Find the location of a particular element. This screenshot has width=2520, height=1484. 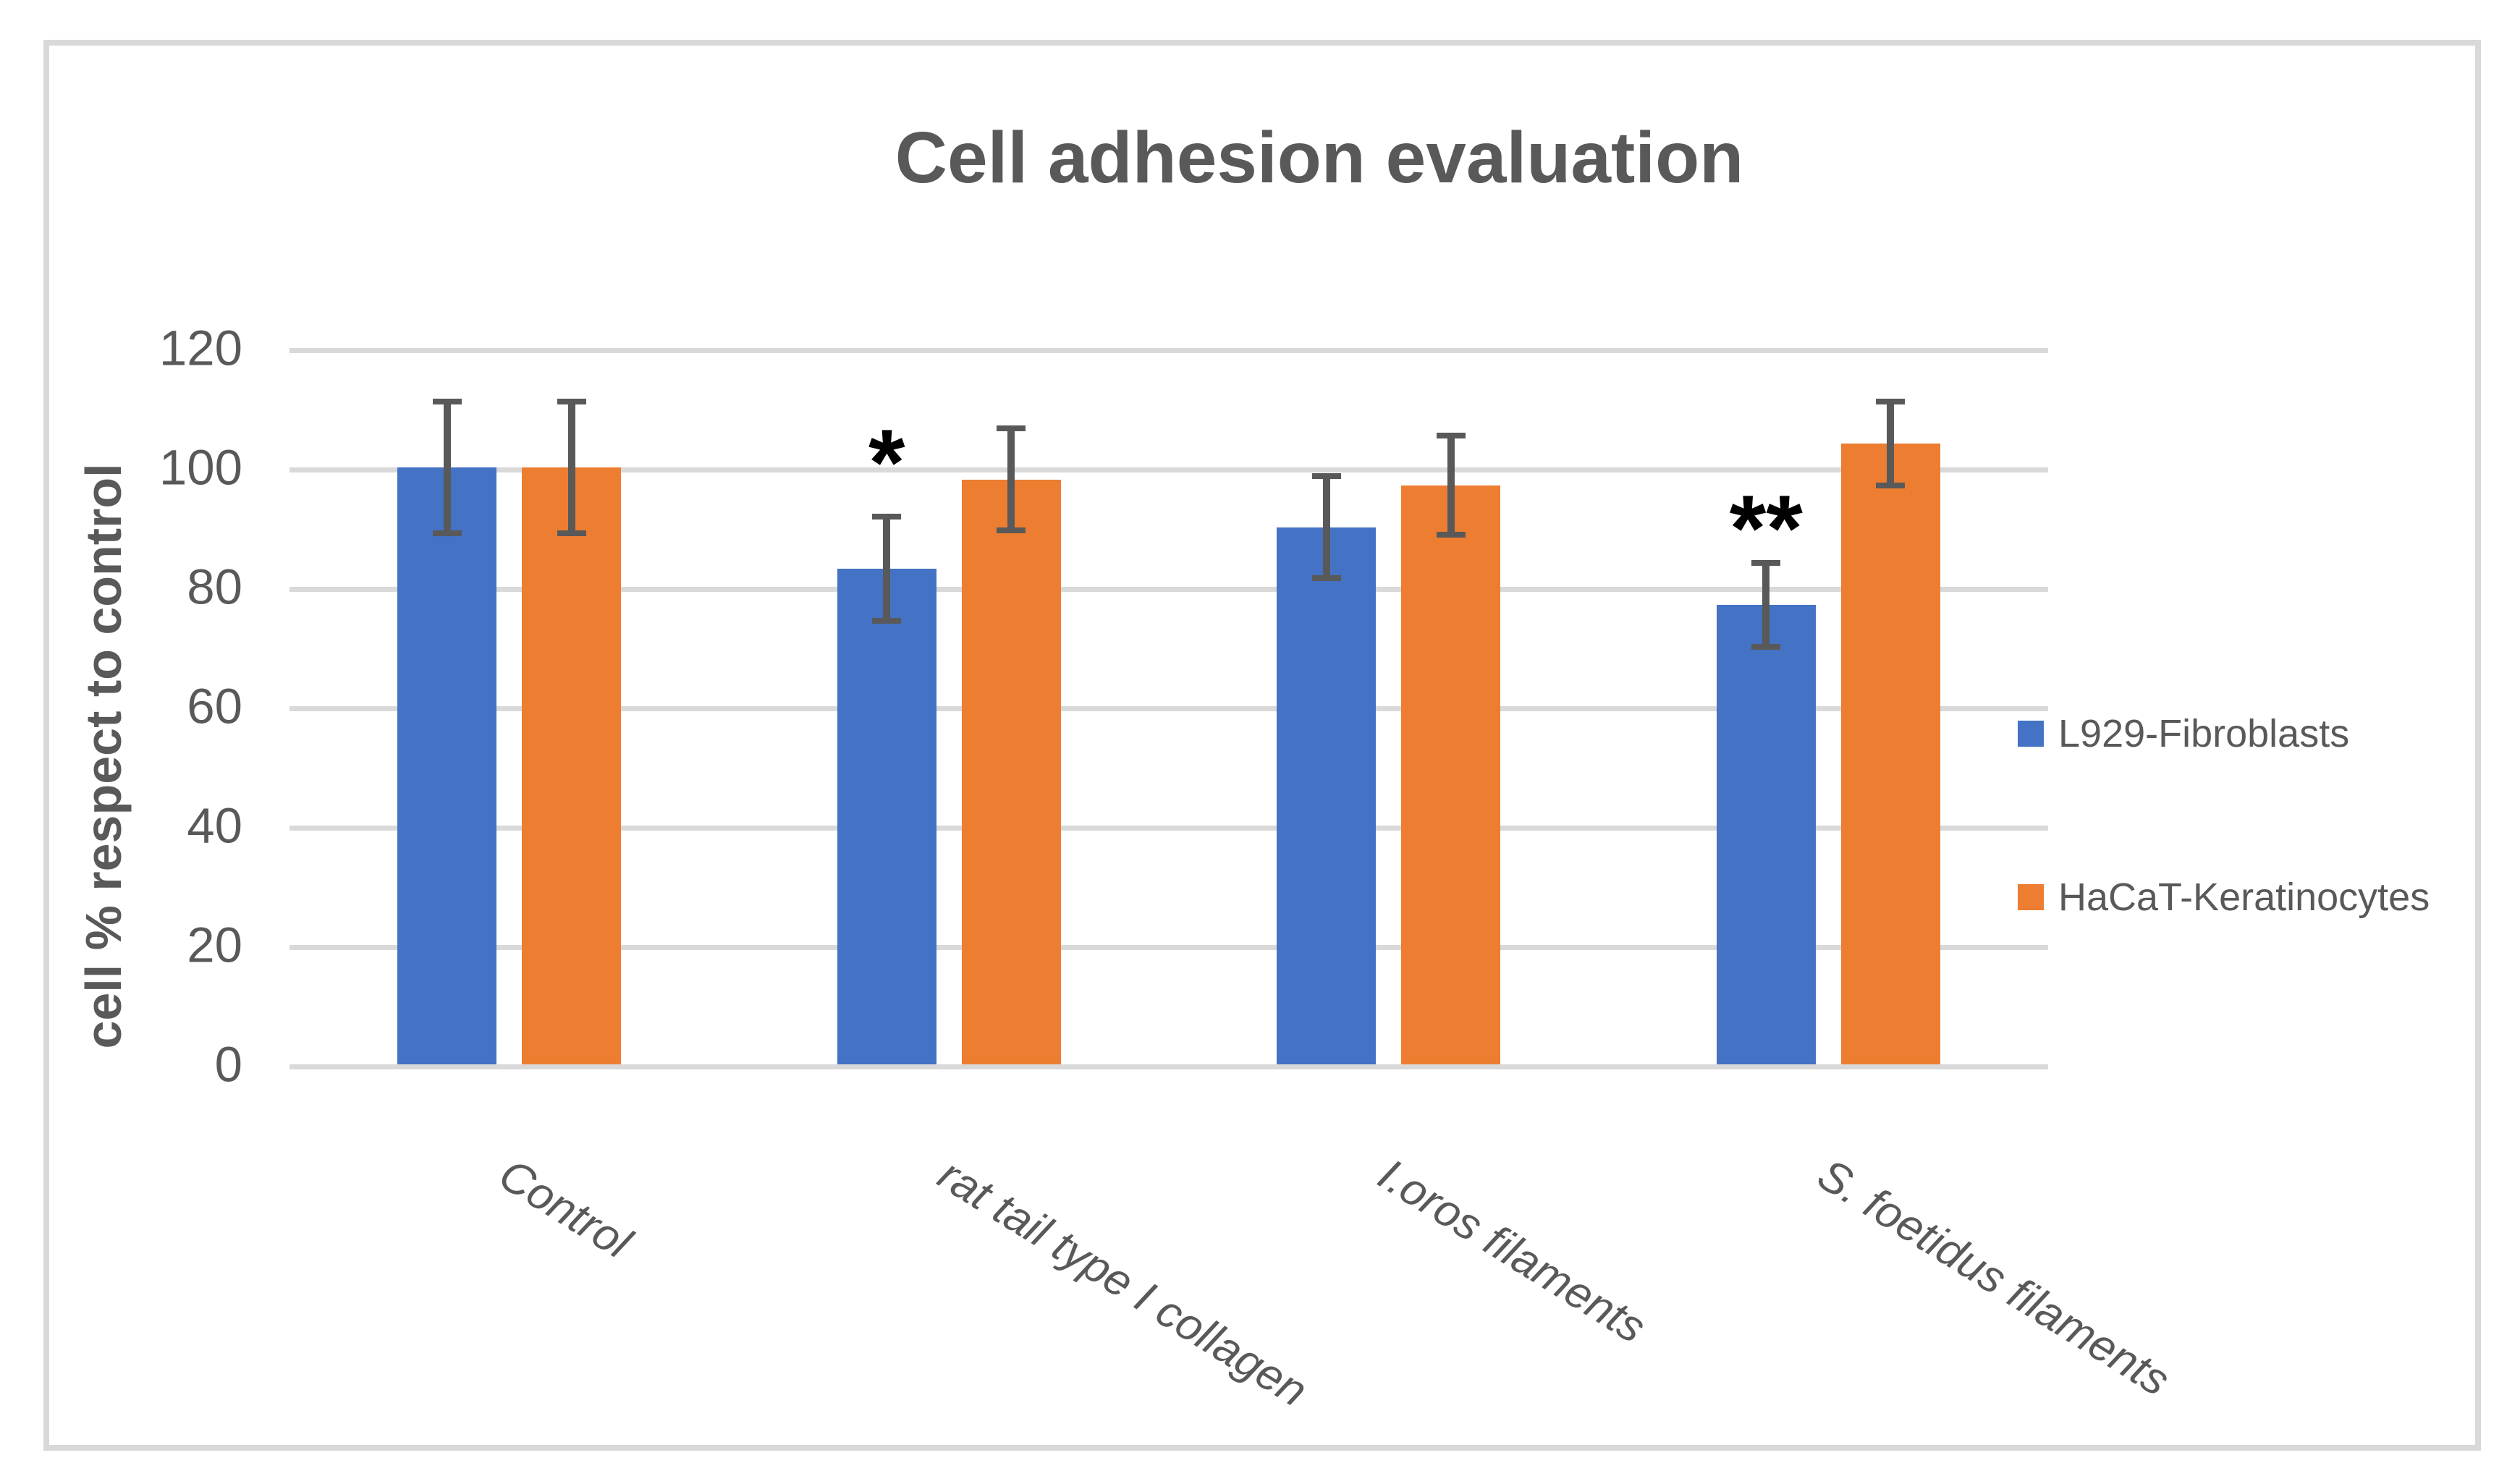

y-tick-label-40: 40 is located at coordinates (214, 825).